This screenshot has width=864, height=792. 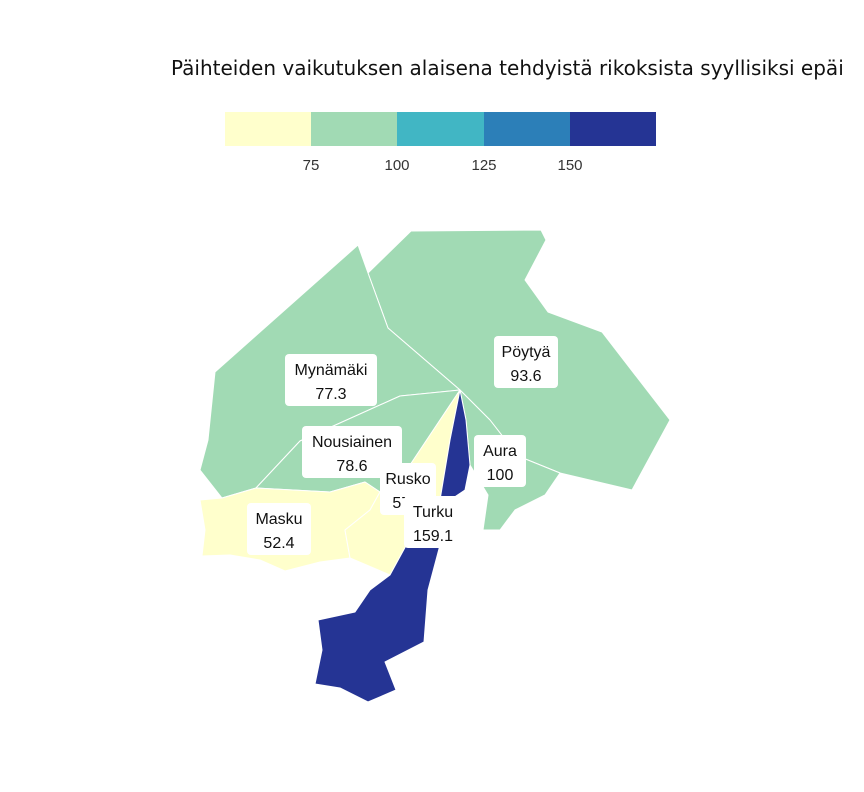 I want to click on region-value: 93.6, so click(x=525, y=376).